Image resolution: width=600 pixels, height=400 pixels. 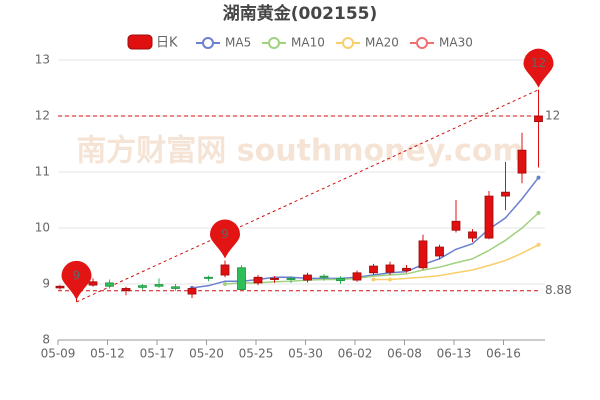 What do you see at coordinates (355, 354) in the screenshot?
I see `x-tick-label: 06-02` at bounding box center [355, 354].